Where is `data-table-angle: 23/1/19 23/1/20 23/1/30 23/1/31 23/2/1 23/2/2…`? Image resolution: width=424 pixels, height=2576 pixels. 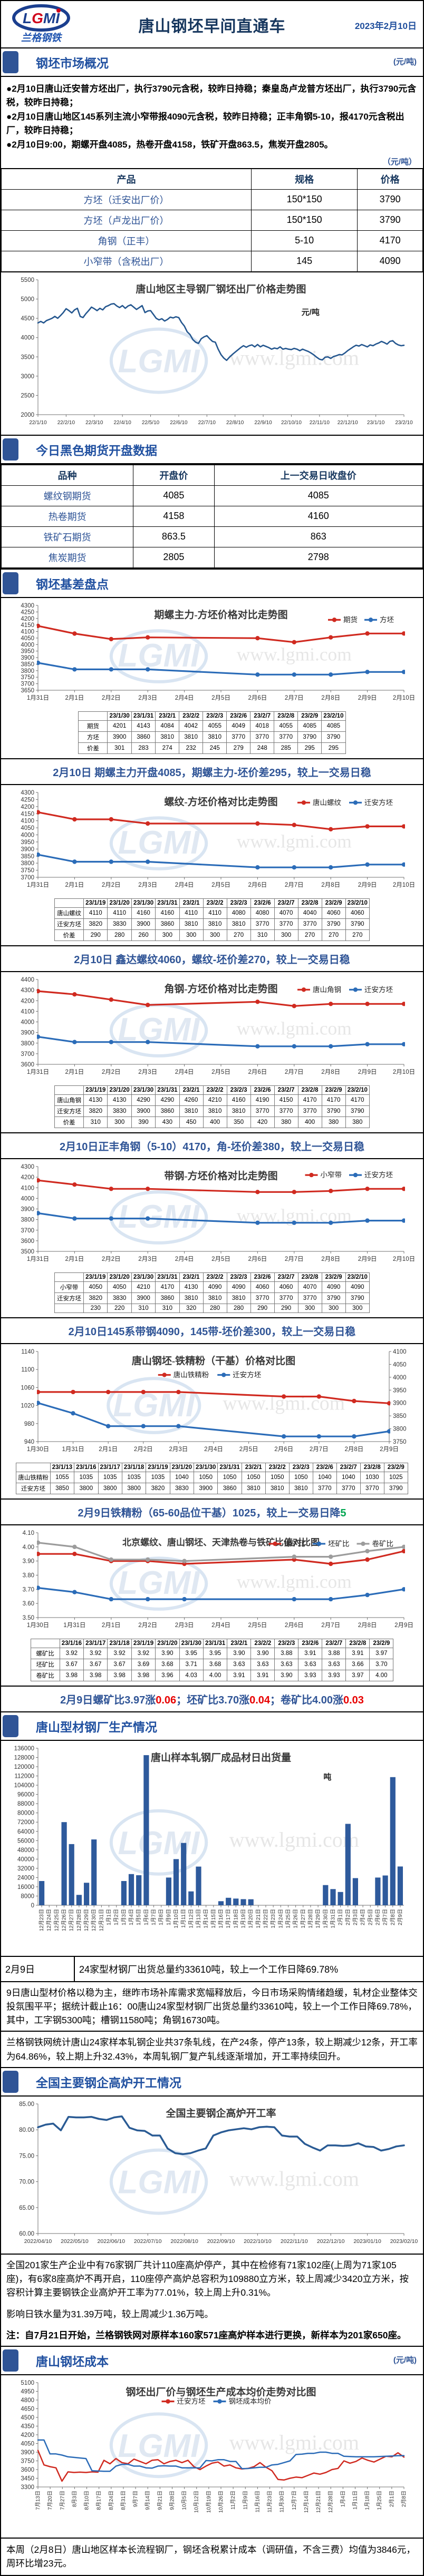 data-table-angle: 23/1/19 23/1/20 23/1/30 23/1/31 23/2/1 23/2/2… is located at coordinates (212, 1108).